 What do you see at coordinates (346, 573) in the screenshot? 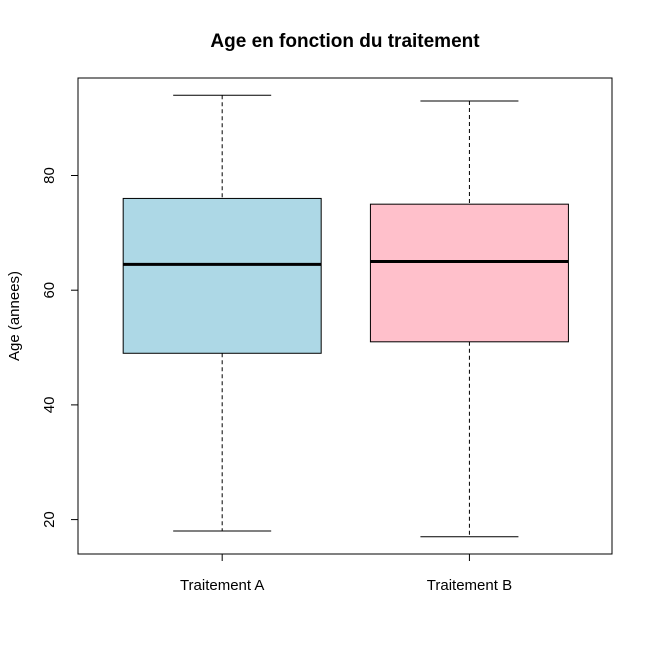
I see `x-axis: Traitement A Traitement B` at bounding box center [346, 573].